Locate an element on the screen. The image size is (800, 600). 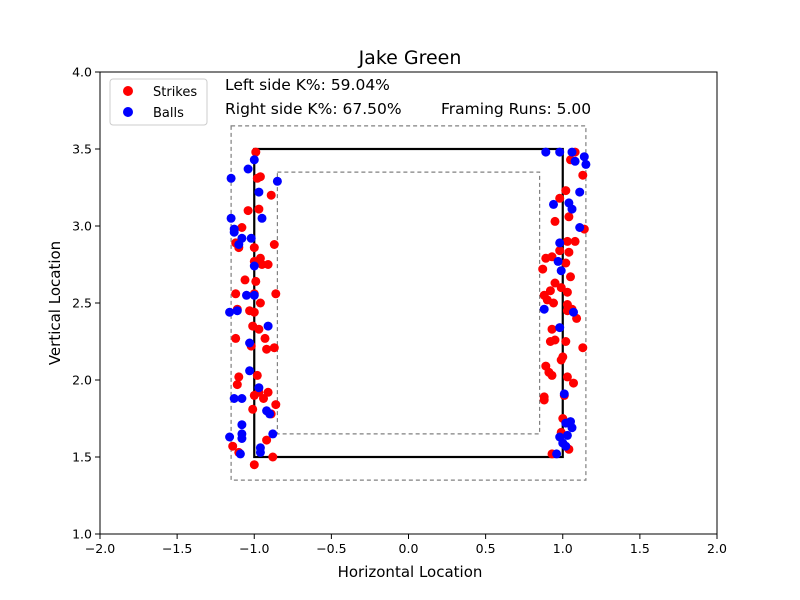
inner-zone-rect is located at coordinates (408, 303).